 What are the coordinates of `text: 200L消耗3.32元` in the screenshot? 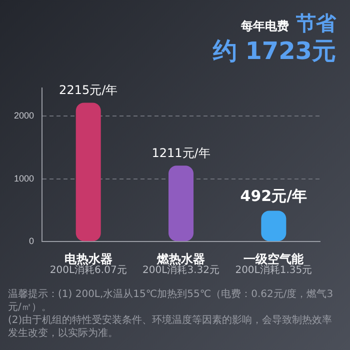 It's located at (181, 270).